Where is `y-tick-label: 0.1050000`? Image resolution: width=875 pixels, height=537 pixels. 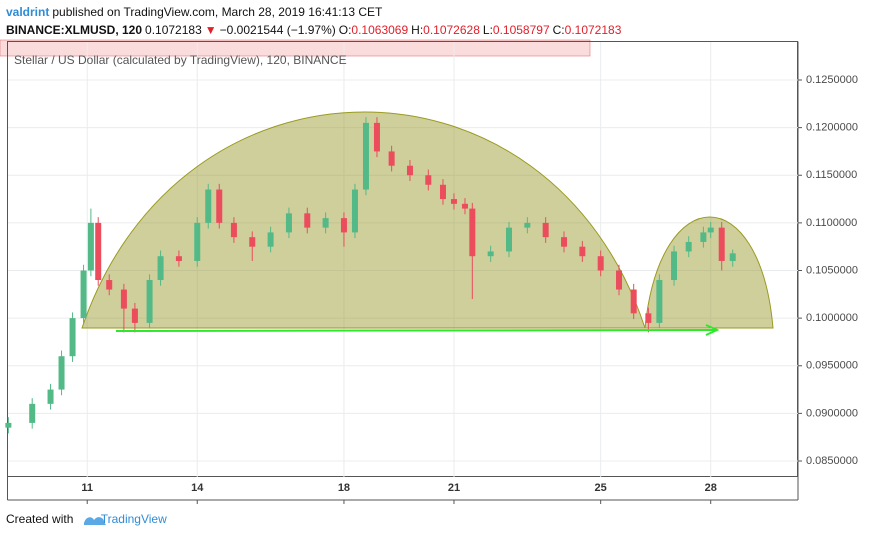 y-tick-label: 0.1050000 is located at coordinates (832, 270).